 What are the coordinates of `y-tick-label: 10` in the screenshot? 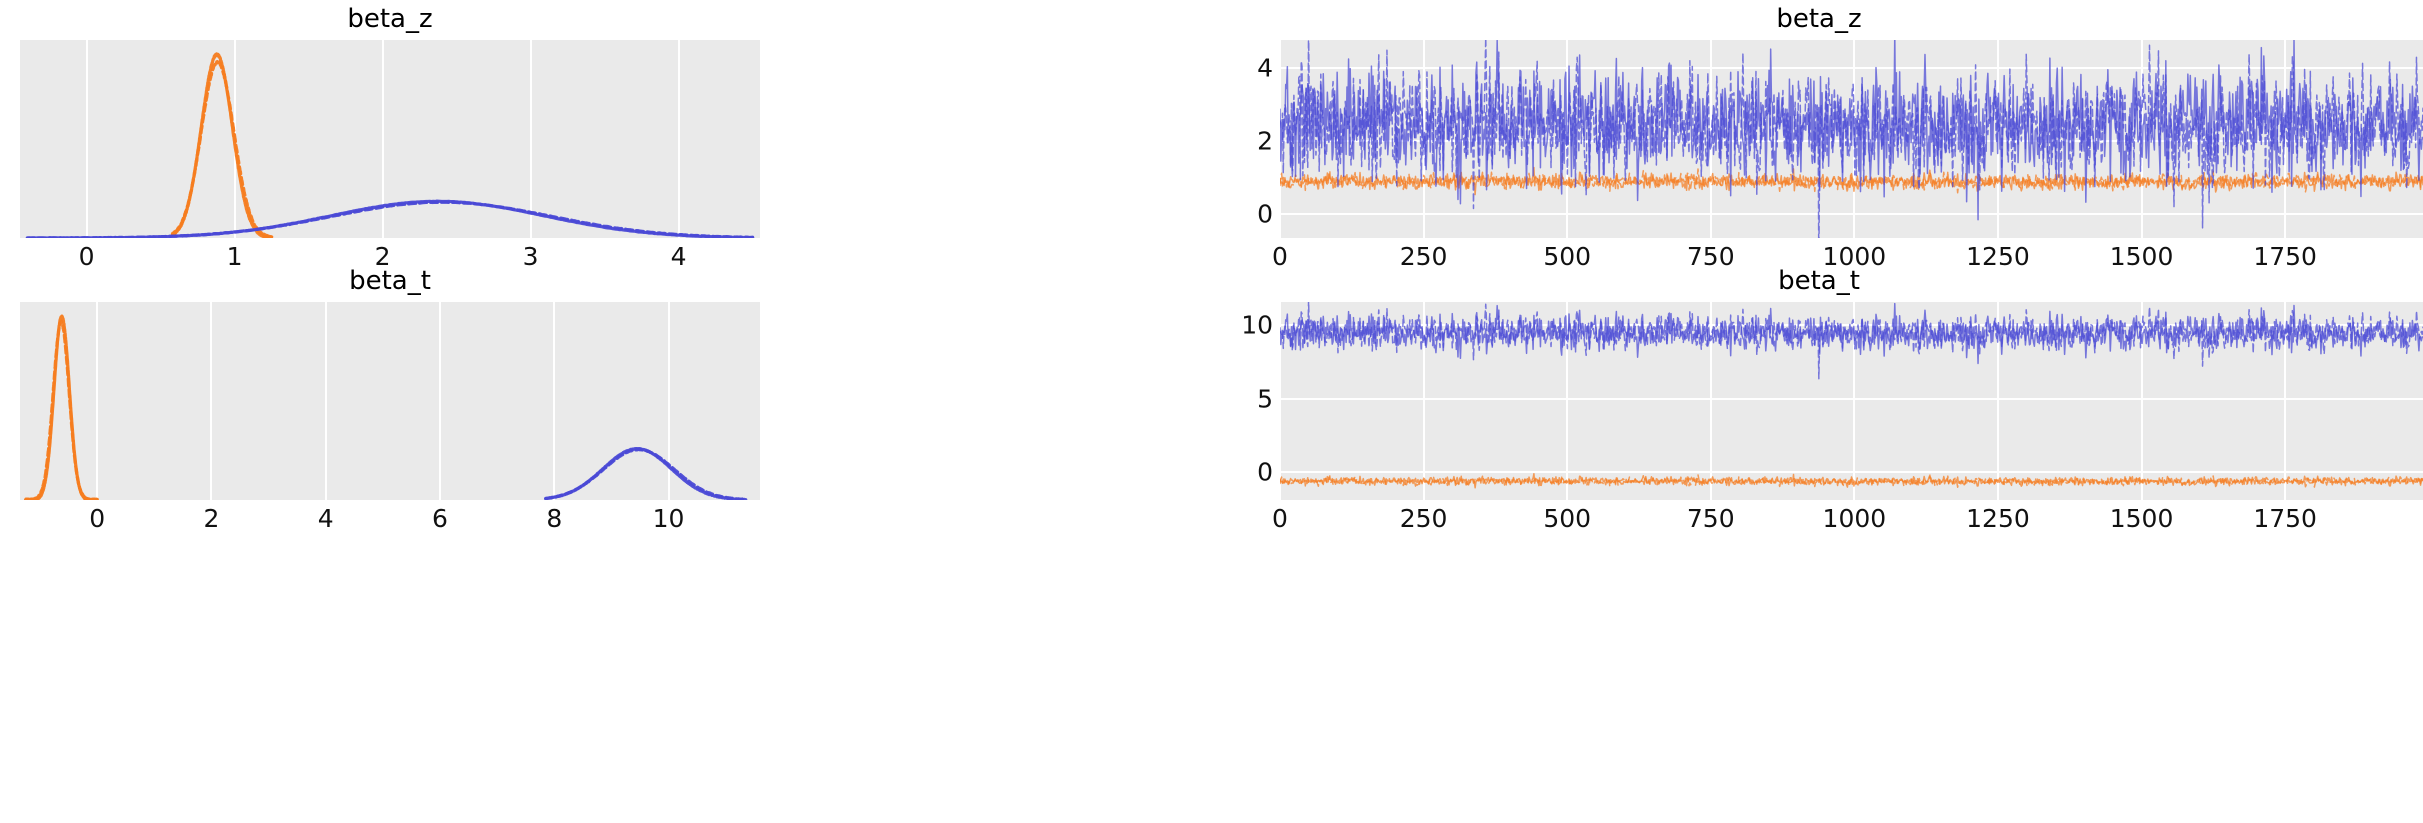 It's located at (1257, 325).